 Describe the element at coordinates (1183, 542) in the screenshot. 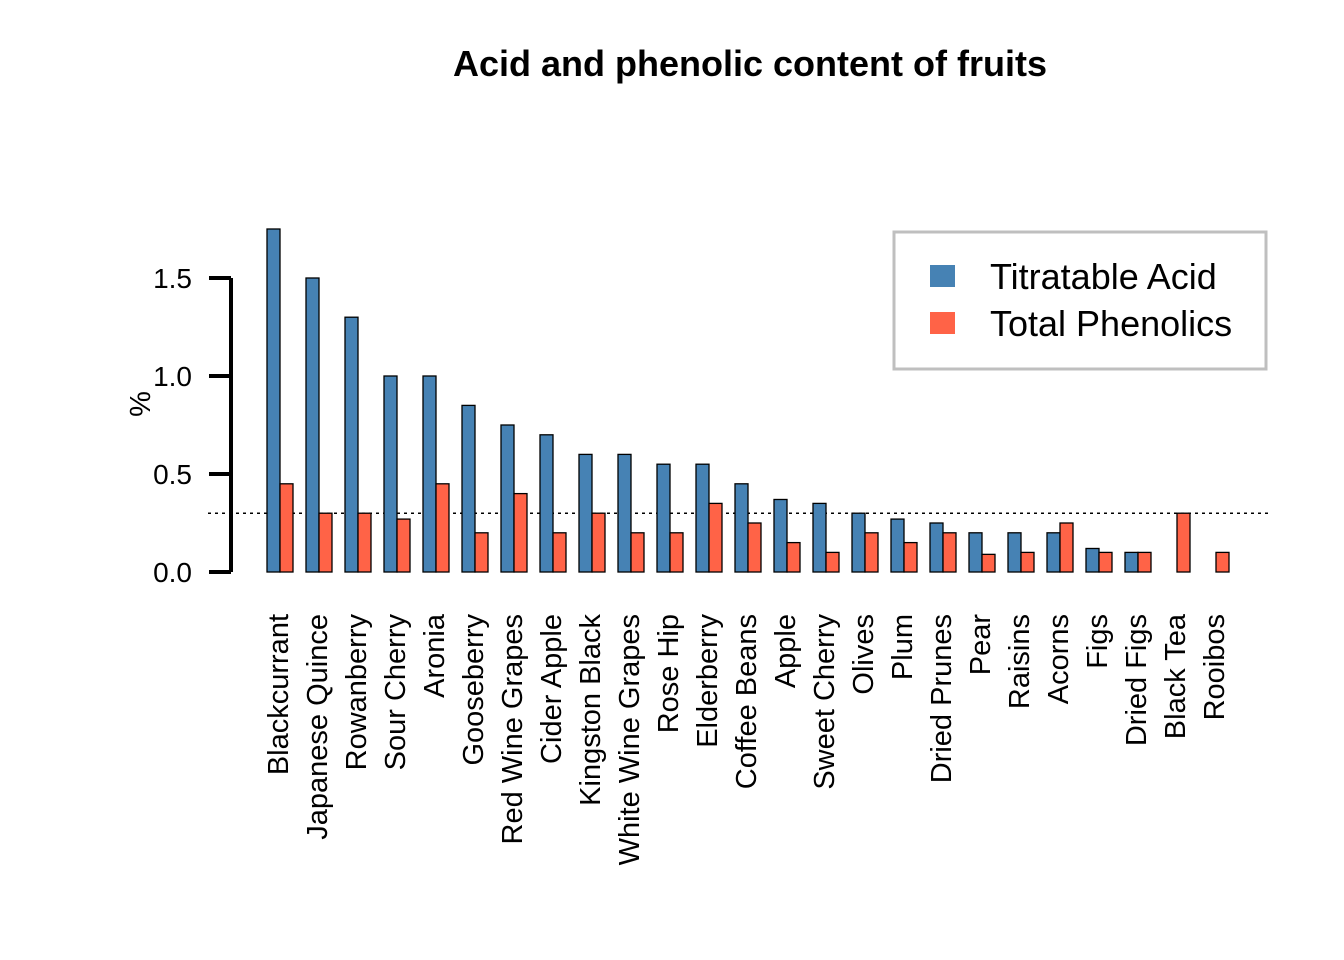

I see `bar-total-phenolics-black-tea` at that location.